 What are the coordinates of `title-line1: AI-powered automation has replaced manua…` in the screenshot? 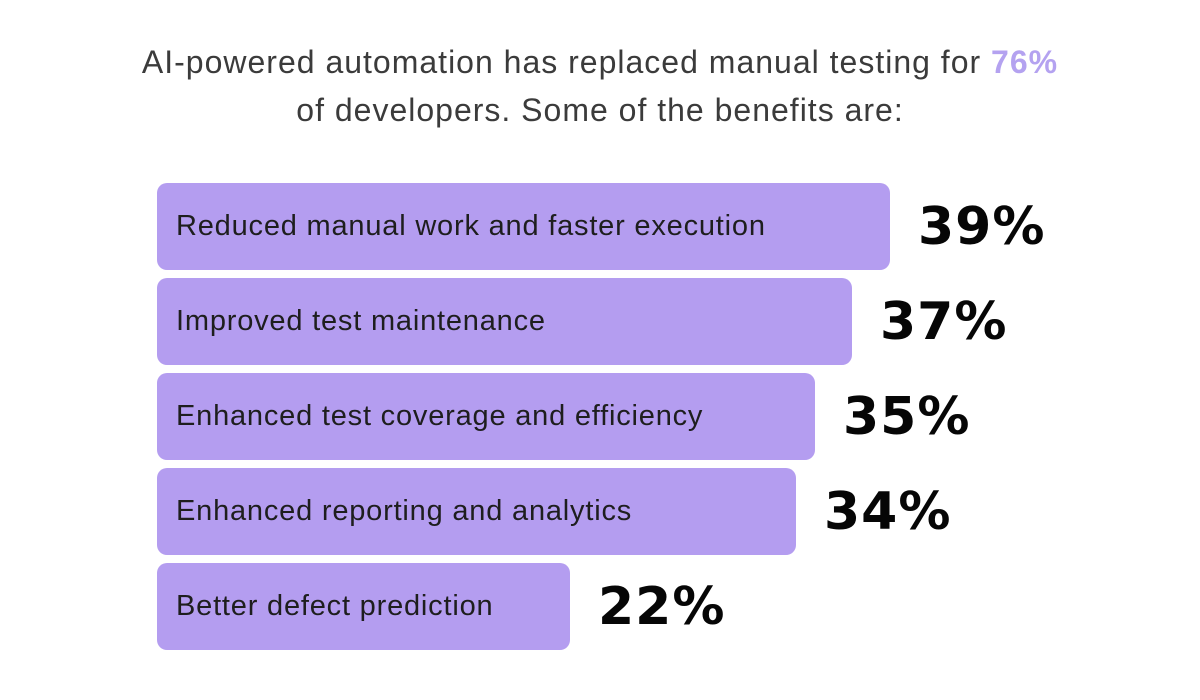 It's located at (561, 62).